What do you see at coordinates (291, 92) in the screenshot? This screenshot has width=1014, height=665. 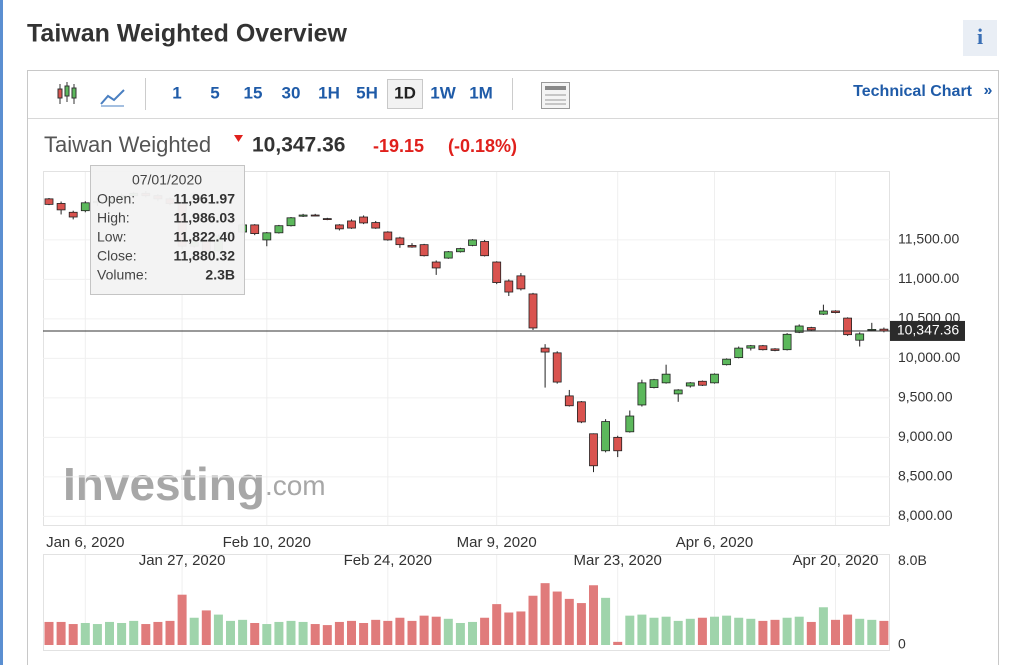 I see `interval-button: 30` at bounding box center [291, 92].